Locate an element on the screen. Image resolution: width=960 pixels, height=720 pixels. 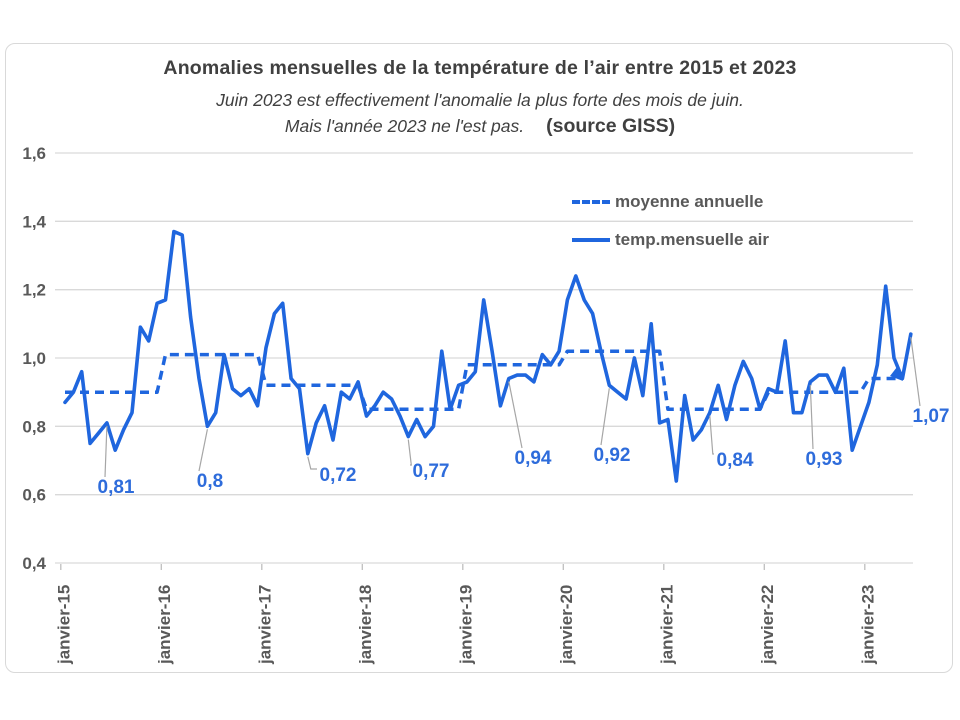
source-note: (source GISS) is located at coordinates (611, 126).